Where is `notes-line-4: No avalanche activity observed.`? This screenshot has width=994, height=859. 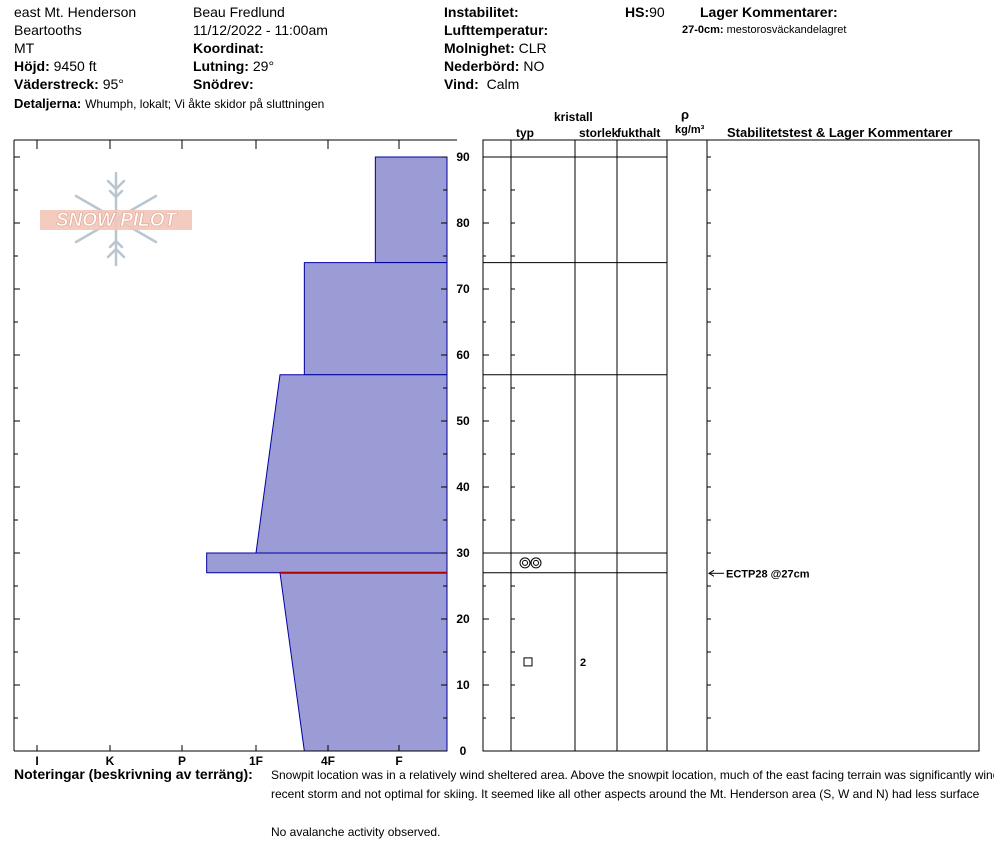
notes-line-4: No avalanche activity observed. is located at coordinates (356, 832).